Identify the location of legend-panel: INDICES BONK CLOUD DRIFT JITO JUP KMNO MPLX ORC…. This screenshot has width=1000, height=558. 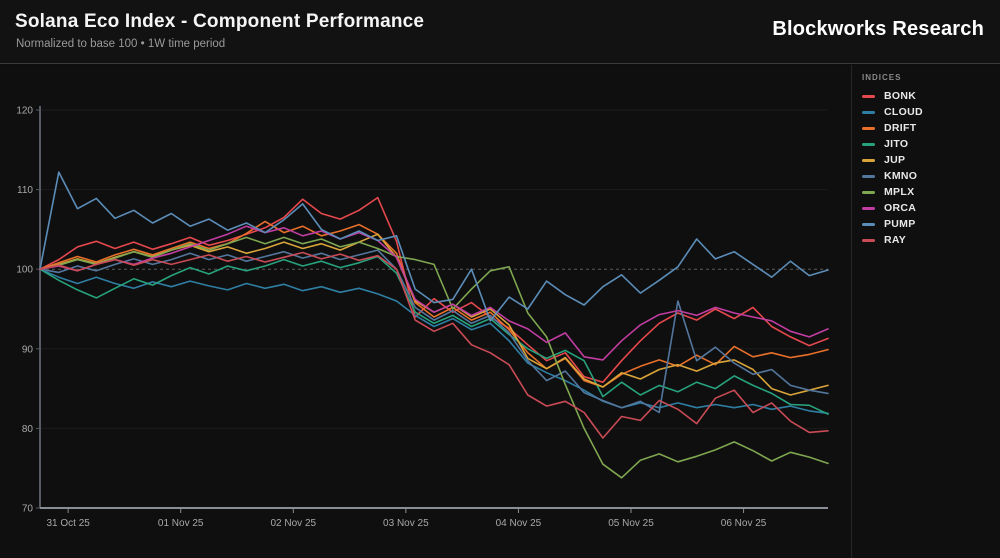
(925, 311).